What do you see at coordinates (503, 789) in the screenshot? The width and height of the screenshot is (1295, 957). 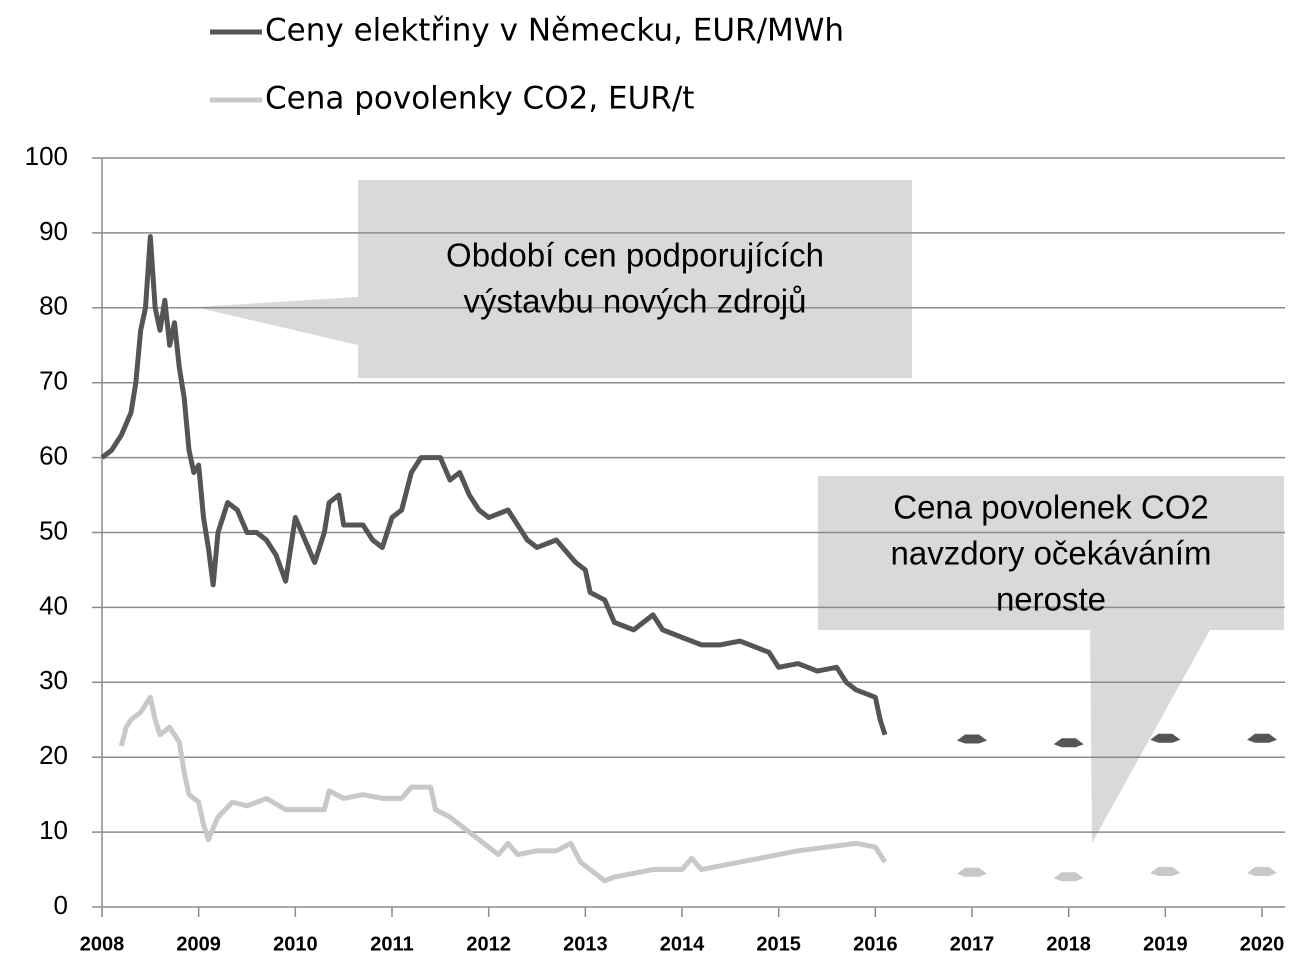 I see `series-line` at bounding box center [503, 789].